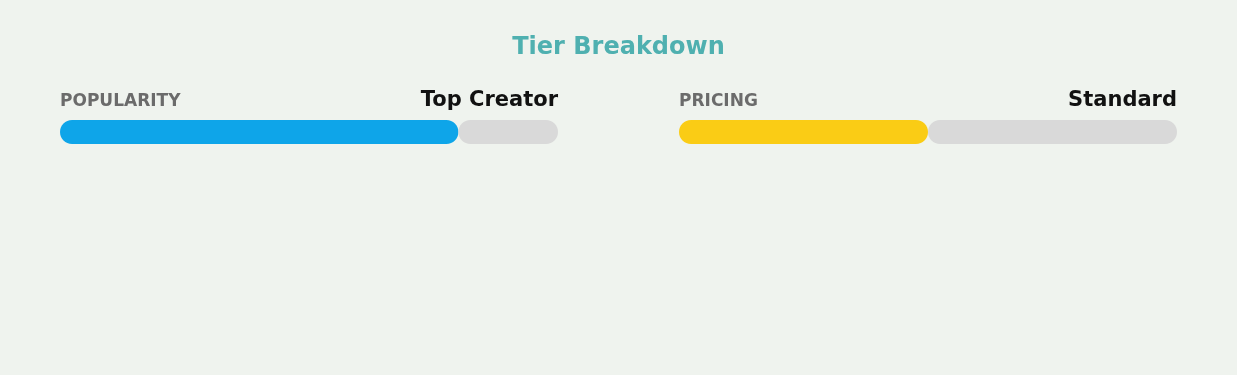  I want to click on chart-subtitle: Top Creator, so click(489, 99).